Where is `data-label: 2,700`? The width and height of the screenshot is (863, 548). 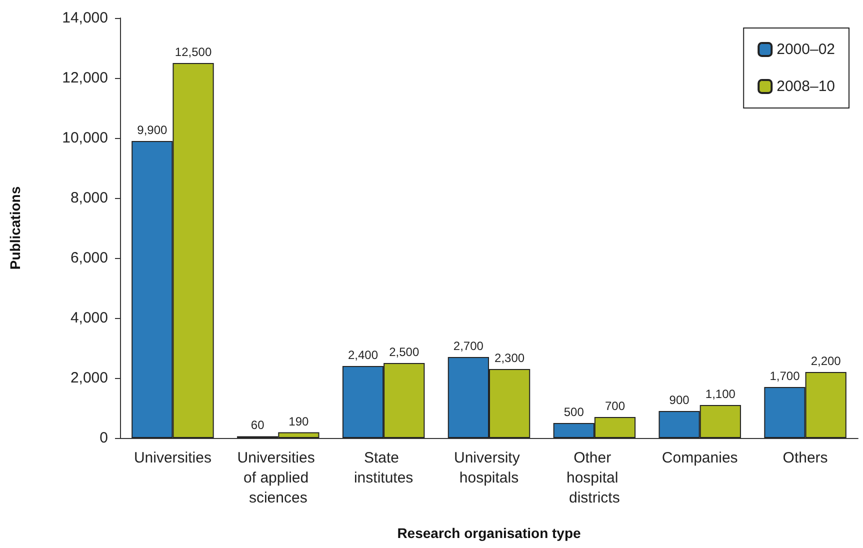
data-label: 2,700 is located at coordinates (468, 346).